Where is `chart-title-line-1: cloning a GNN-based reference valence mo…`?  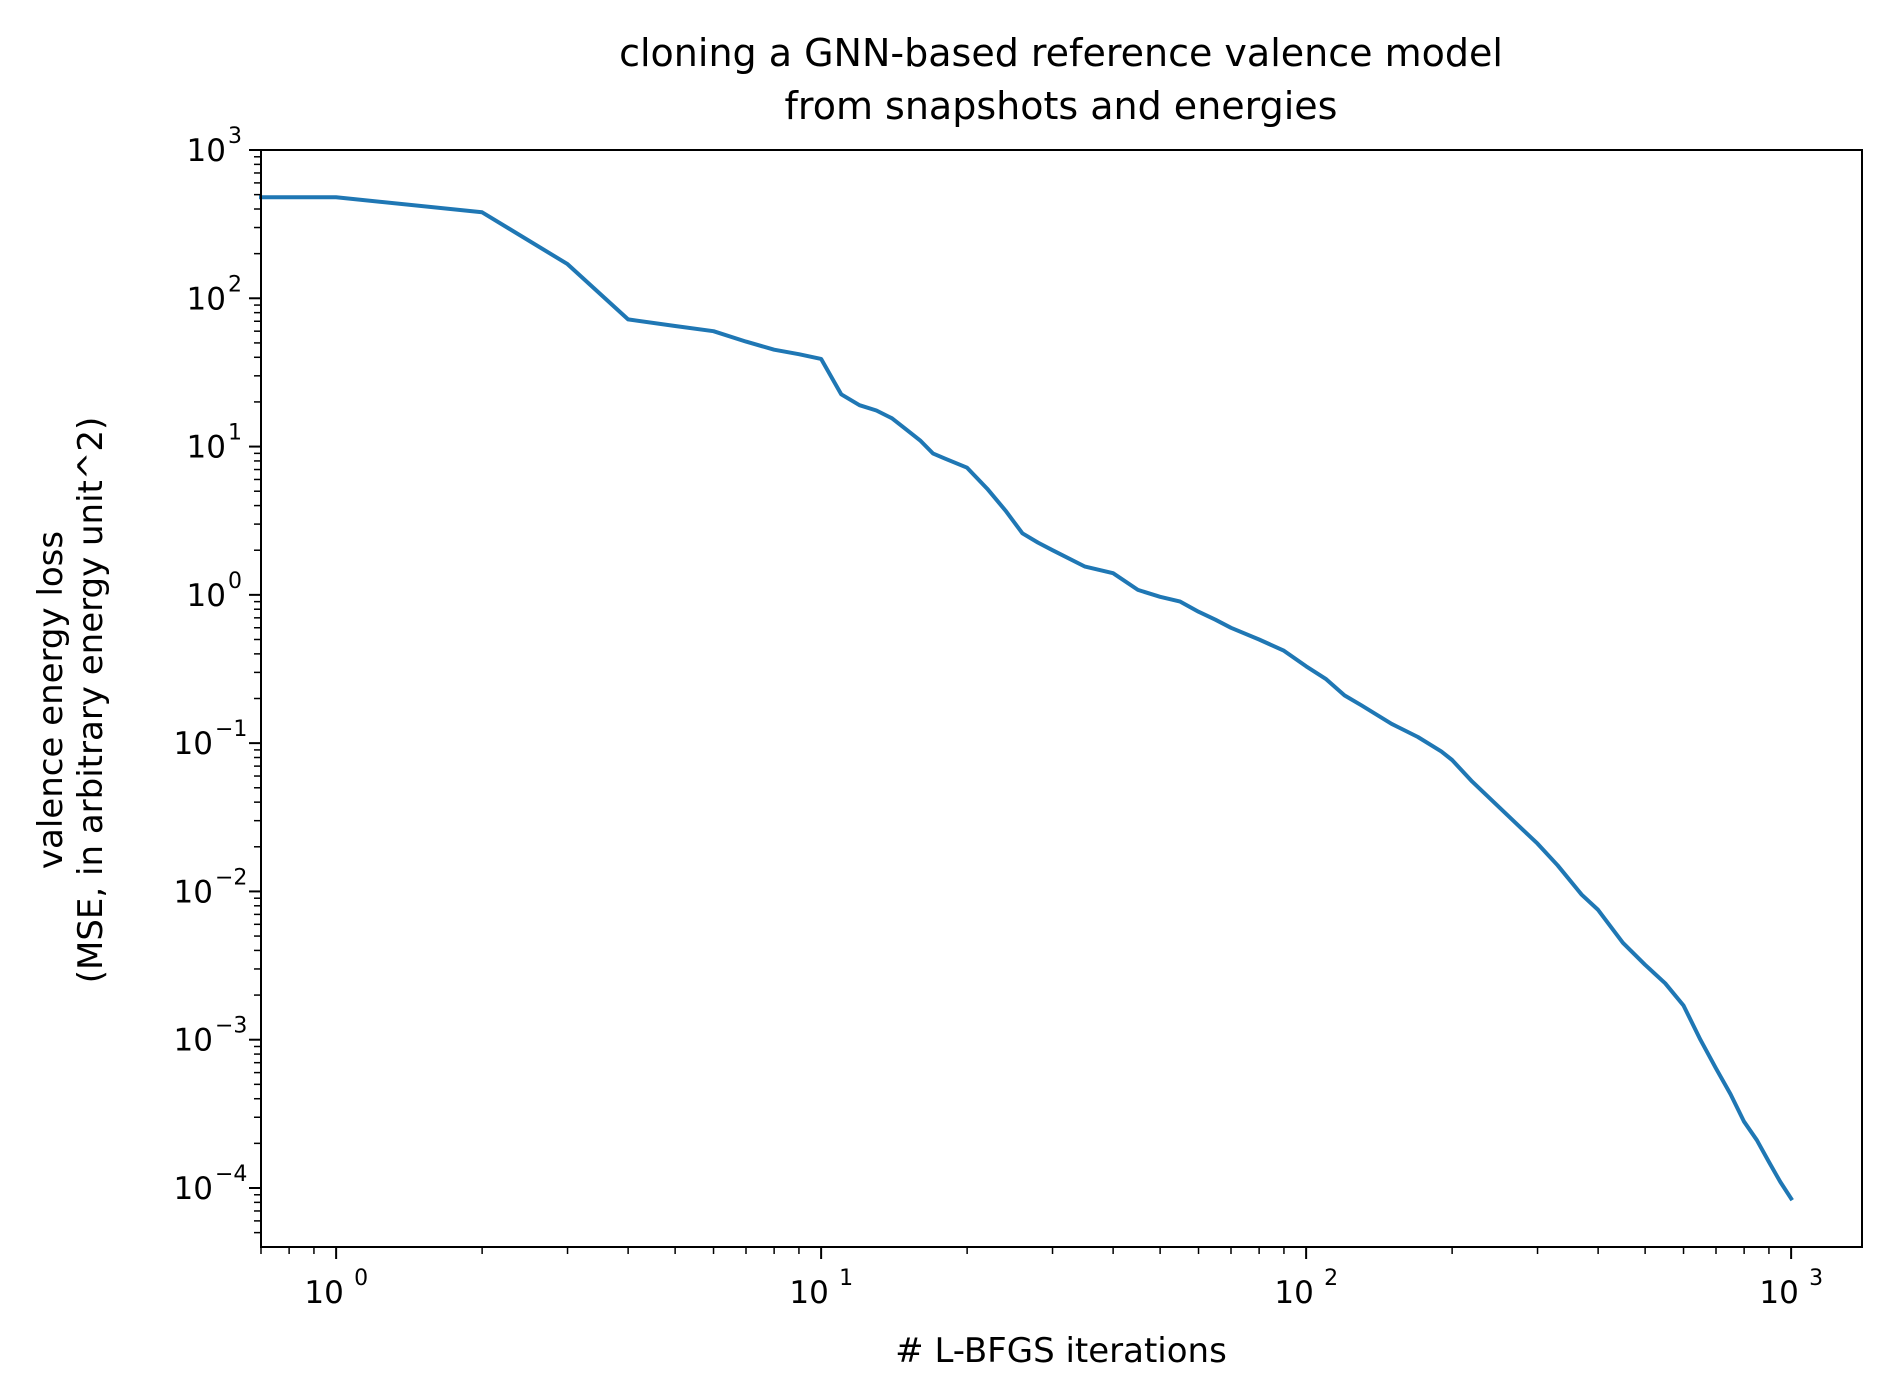
chart-title-line-1: cloning a GNN-based reference valence mo… is located at coordinates (1061, 53).